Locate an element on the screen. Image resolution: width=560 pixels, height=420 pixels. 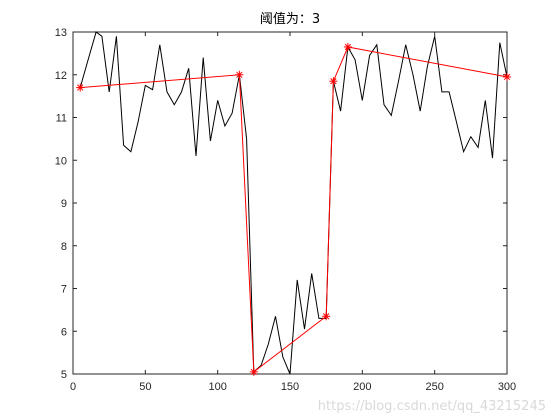
y-tick-label: 12 is located at coordinates (61, 76).